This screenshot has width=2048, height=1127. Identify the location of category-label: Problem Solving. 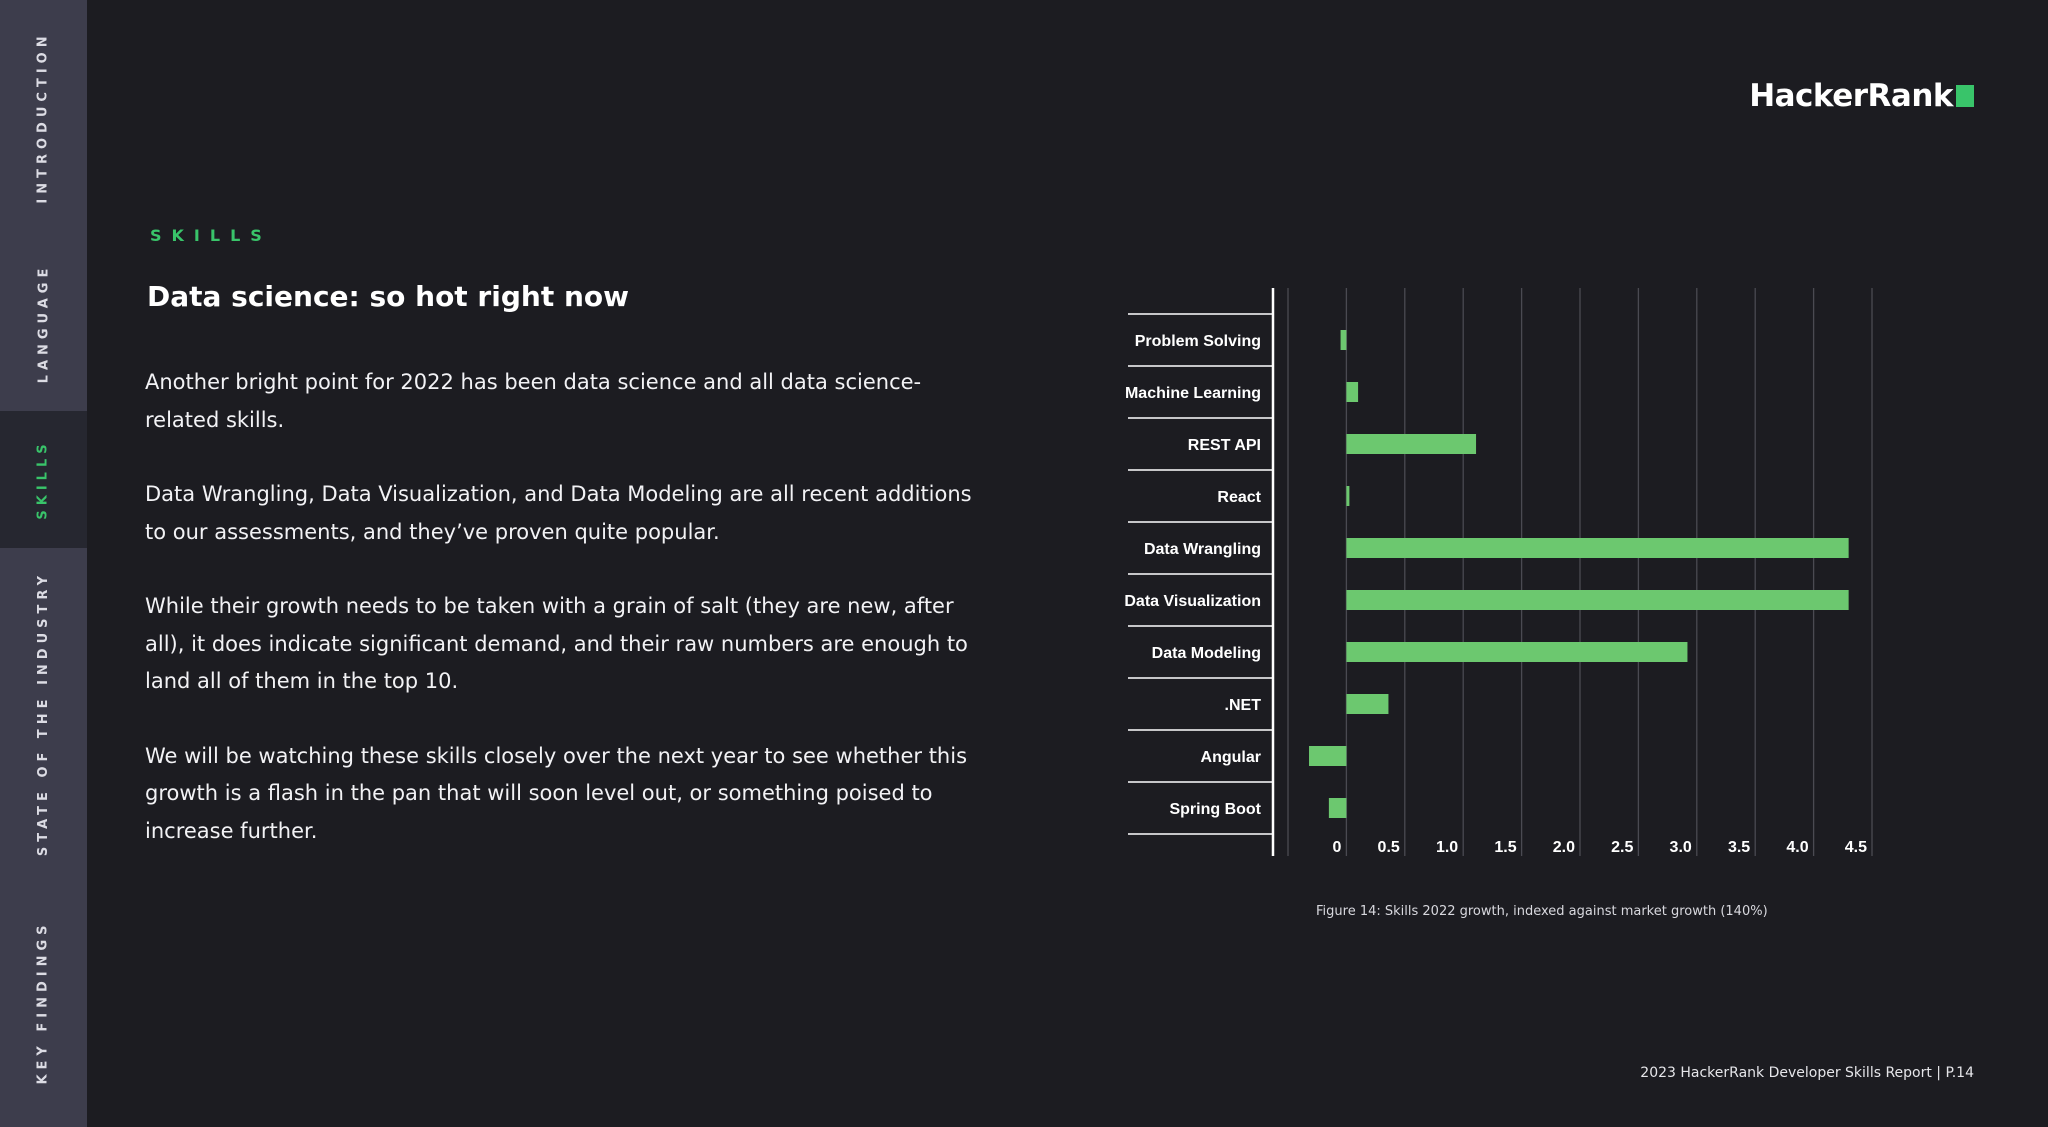
(1198, 341).